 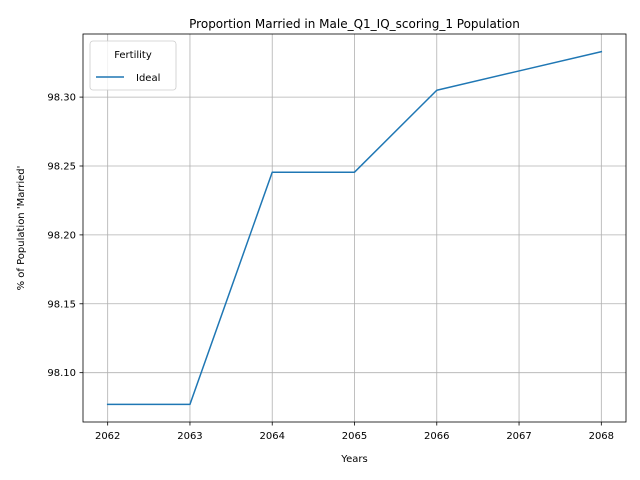 I want to click on y-tick-label: 98.20, so click(x=61, y=235).